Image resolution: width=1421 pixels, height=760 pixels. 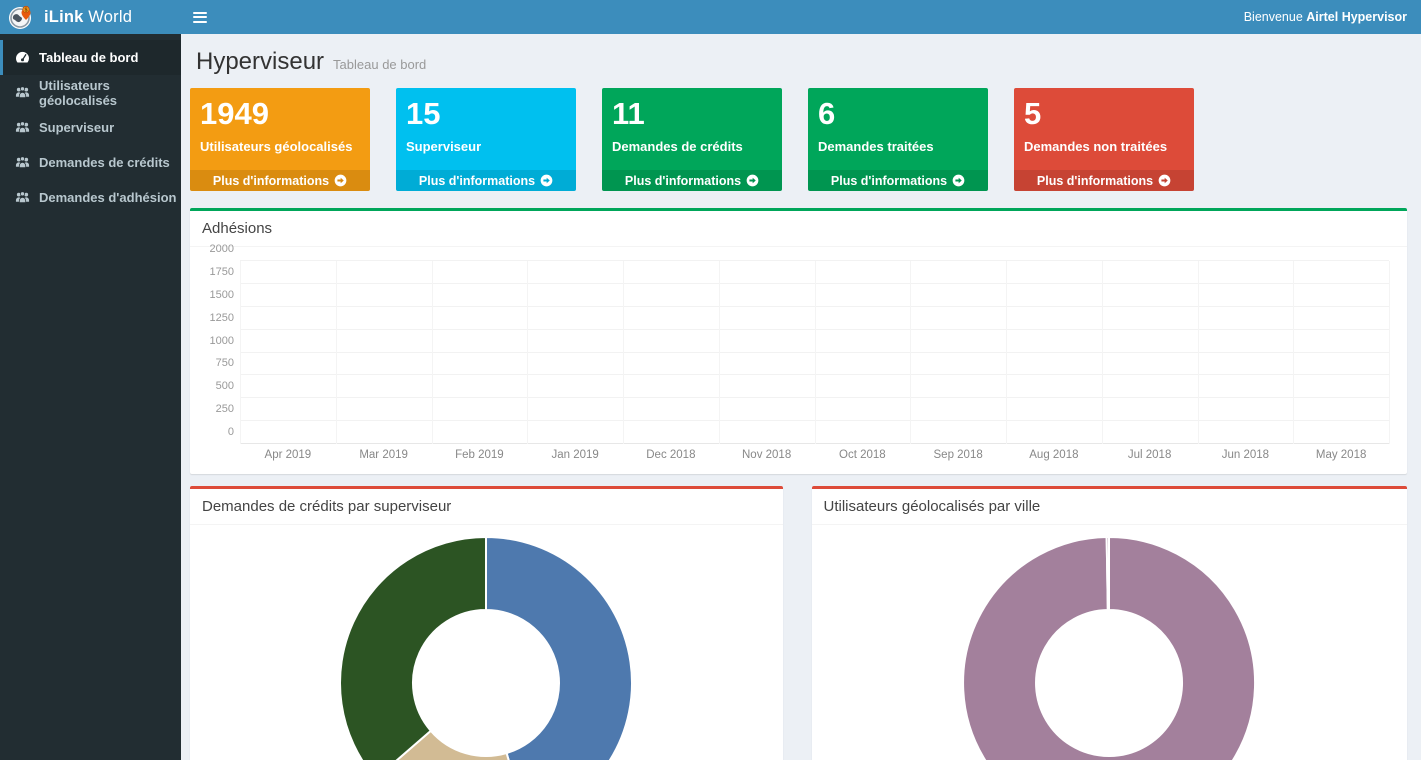 What do you see at coordinates (380, 64) in the screenshot?
I see `page-subtitle: Tableau de bord` at bounding box center [380, 64].